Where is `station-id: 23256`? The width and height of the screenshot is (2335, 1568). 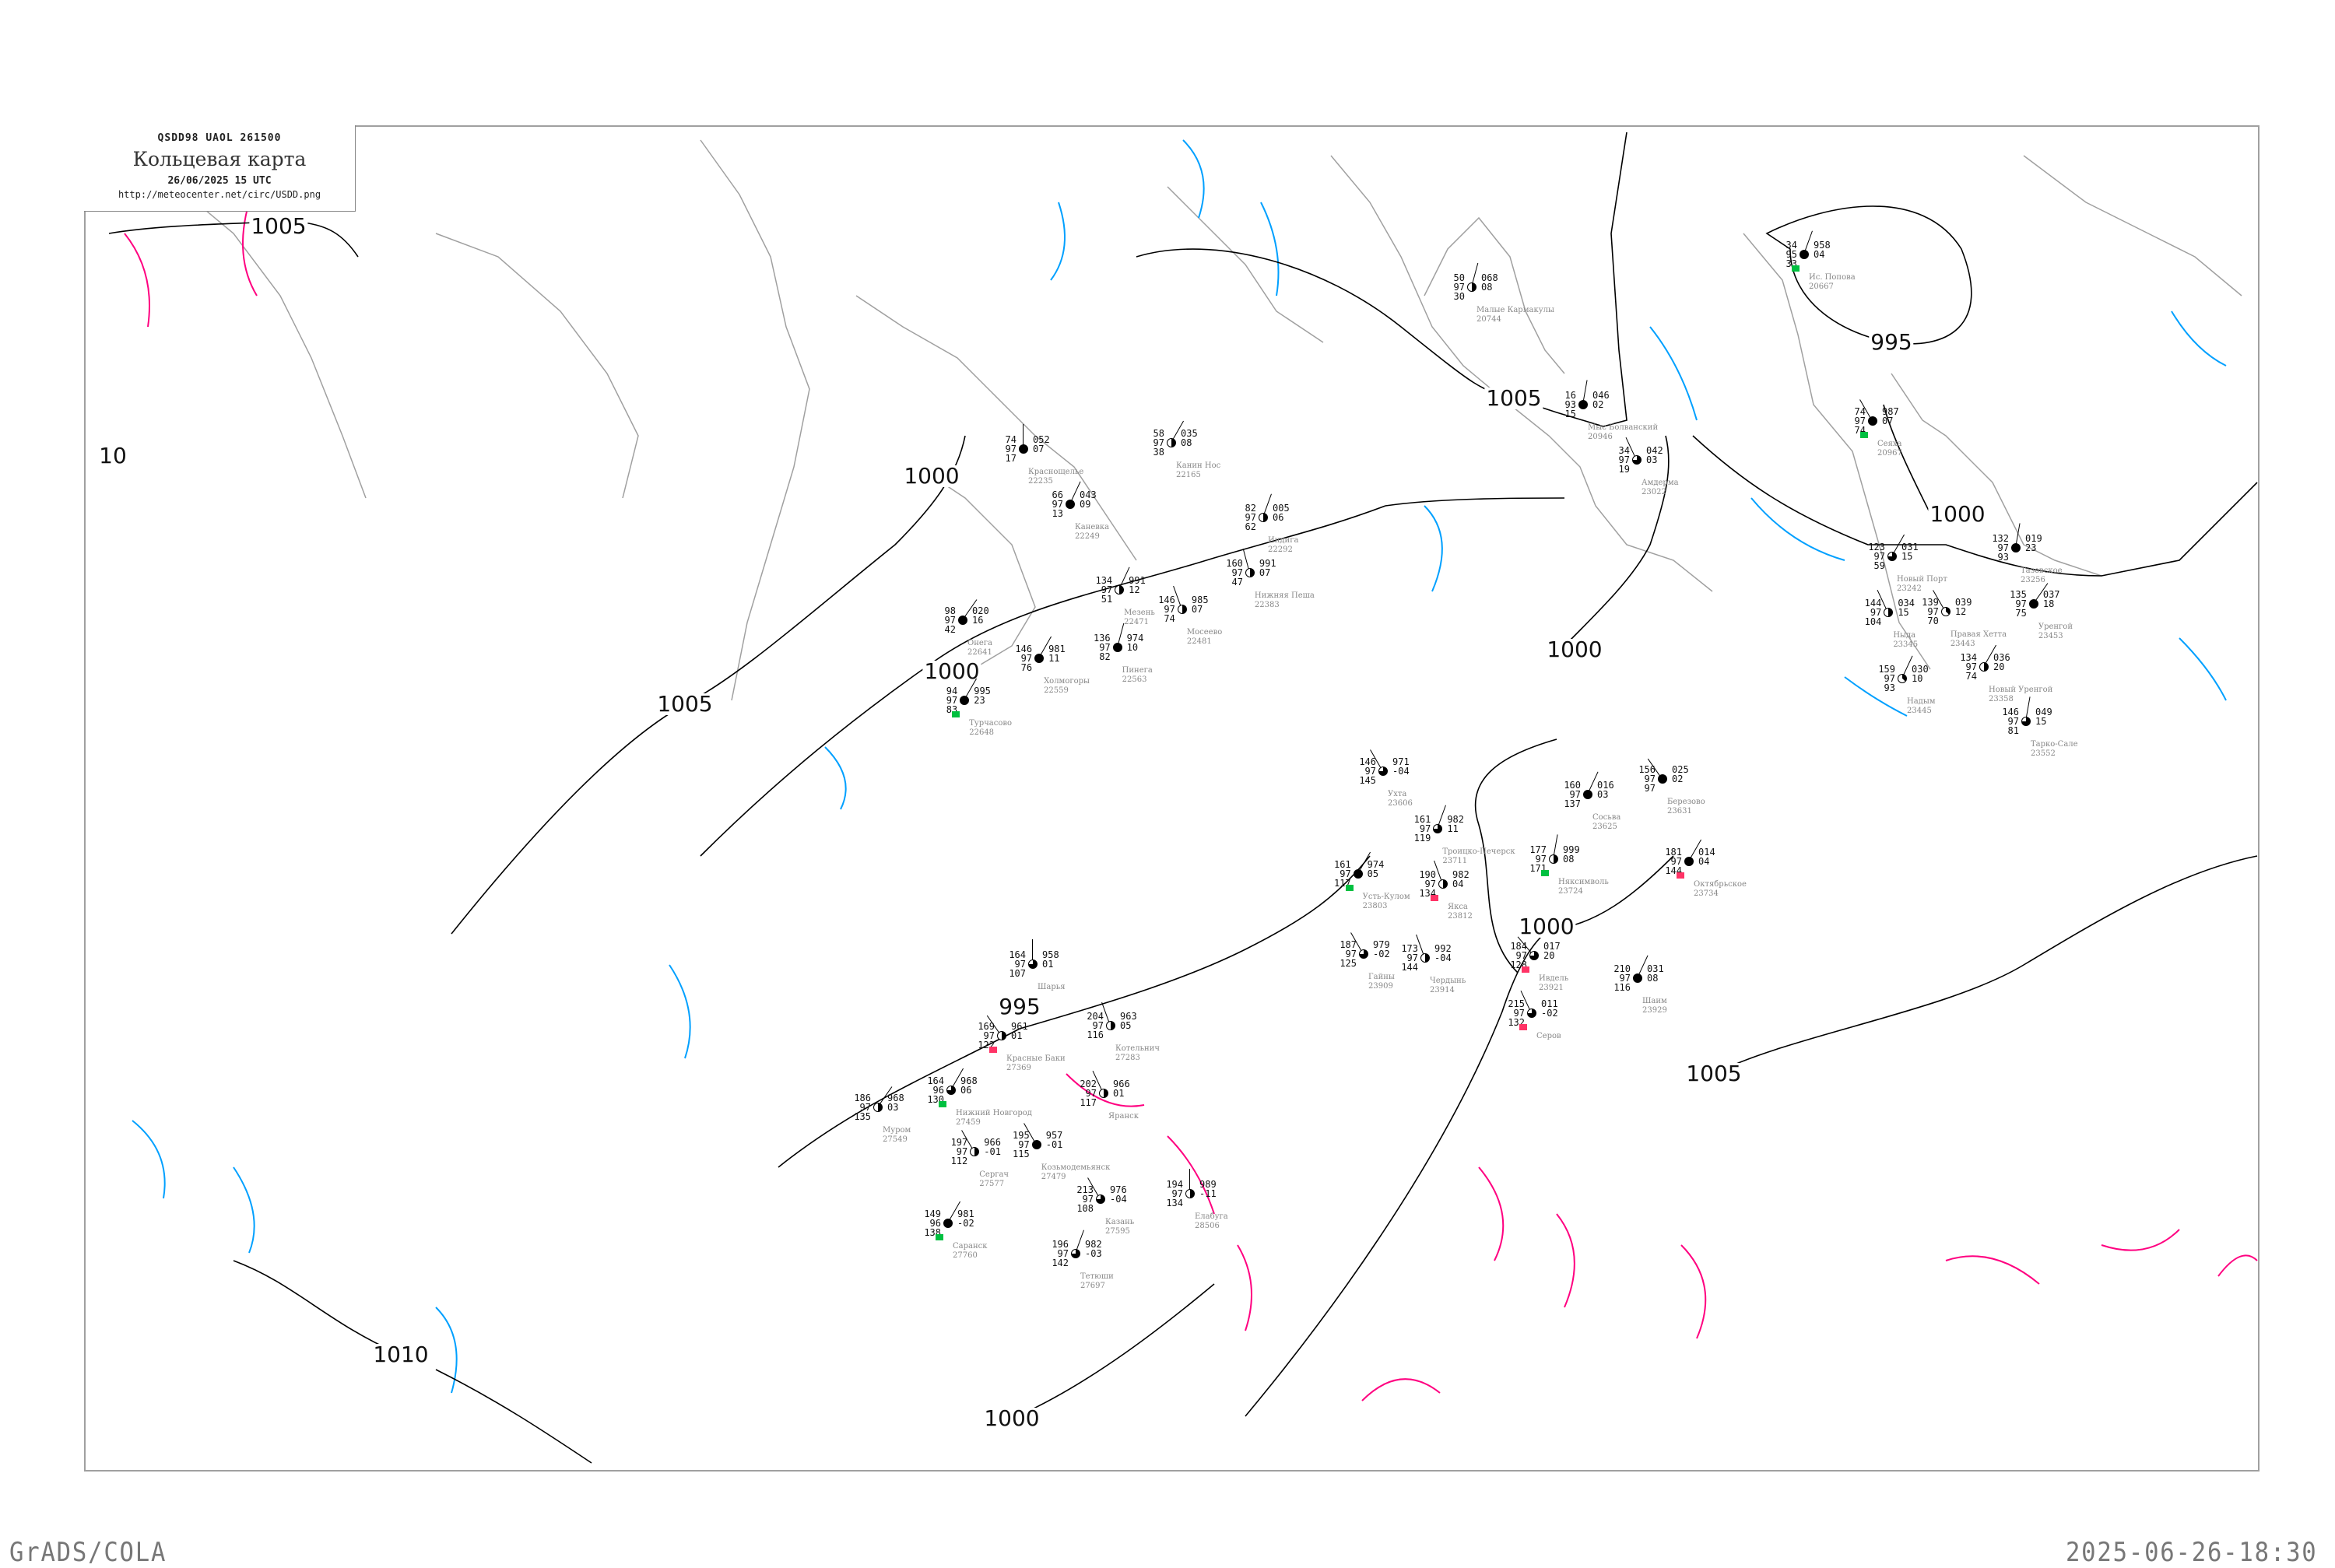 station-id: 23256 is located at coordinates (2033, 580).